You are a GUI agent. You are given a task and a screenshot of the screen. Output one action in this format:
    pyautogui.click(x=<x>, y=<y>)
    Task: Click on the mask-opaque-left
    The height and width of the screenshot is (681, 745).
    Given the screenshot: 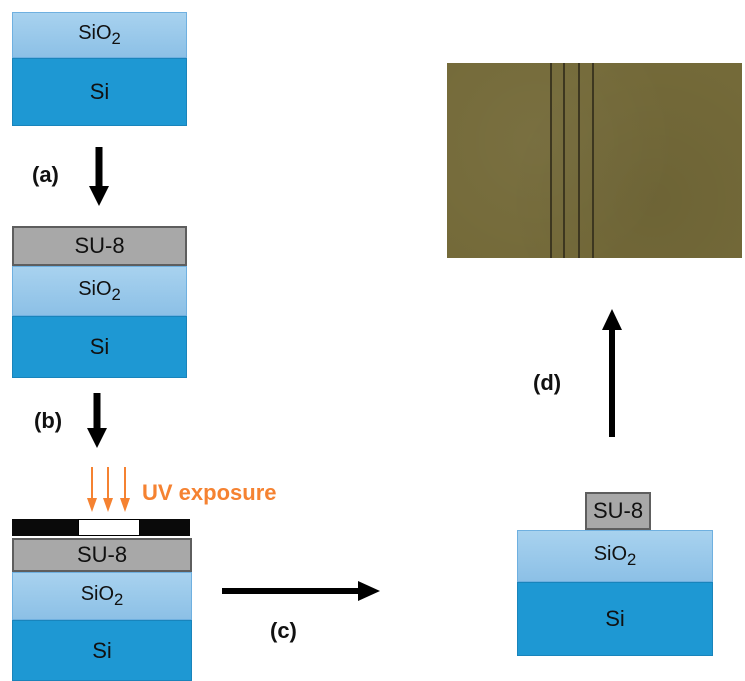 What is the action you would take?
    pyautogui.click(x=45, y=527)
    